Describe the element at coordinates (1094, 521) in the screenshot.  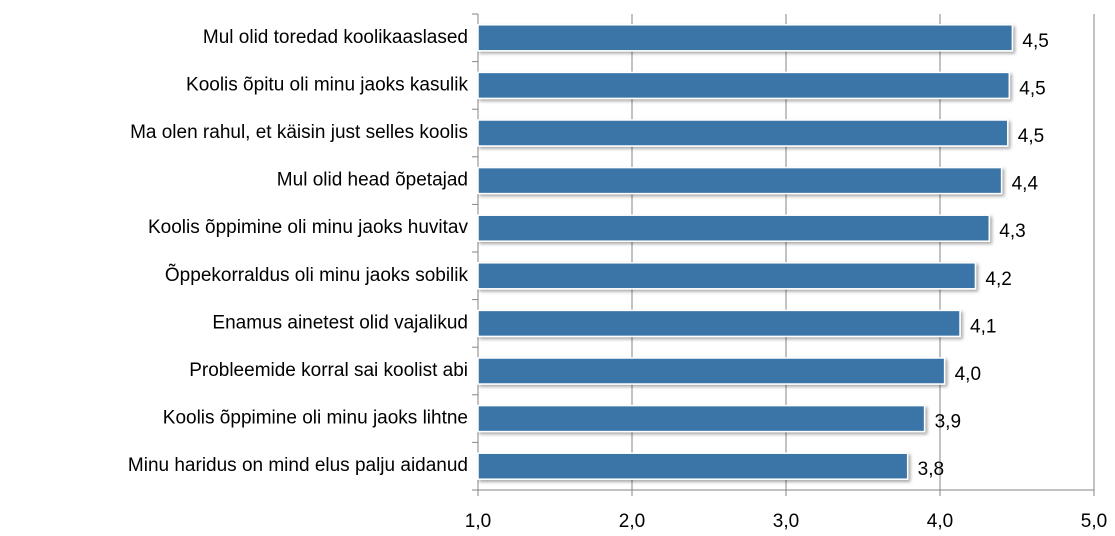
I see `x-tick-label: 5,0` at that location.